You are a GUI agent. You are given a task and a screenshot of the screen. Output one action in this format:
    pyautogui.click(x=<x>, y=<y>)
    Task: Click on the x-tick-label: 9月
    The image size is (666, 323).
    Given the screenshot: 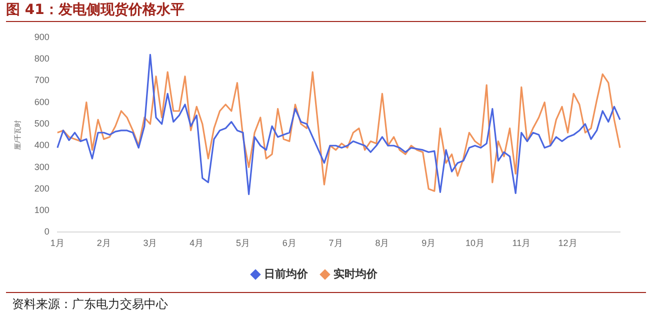 What is the action you would take?
    pyautogui.click(x=429, y=243)
    